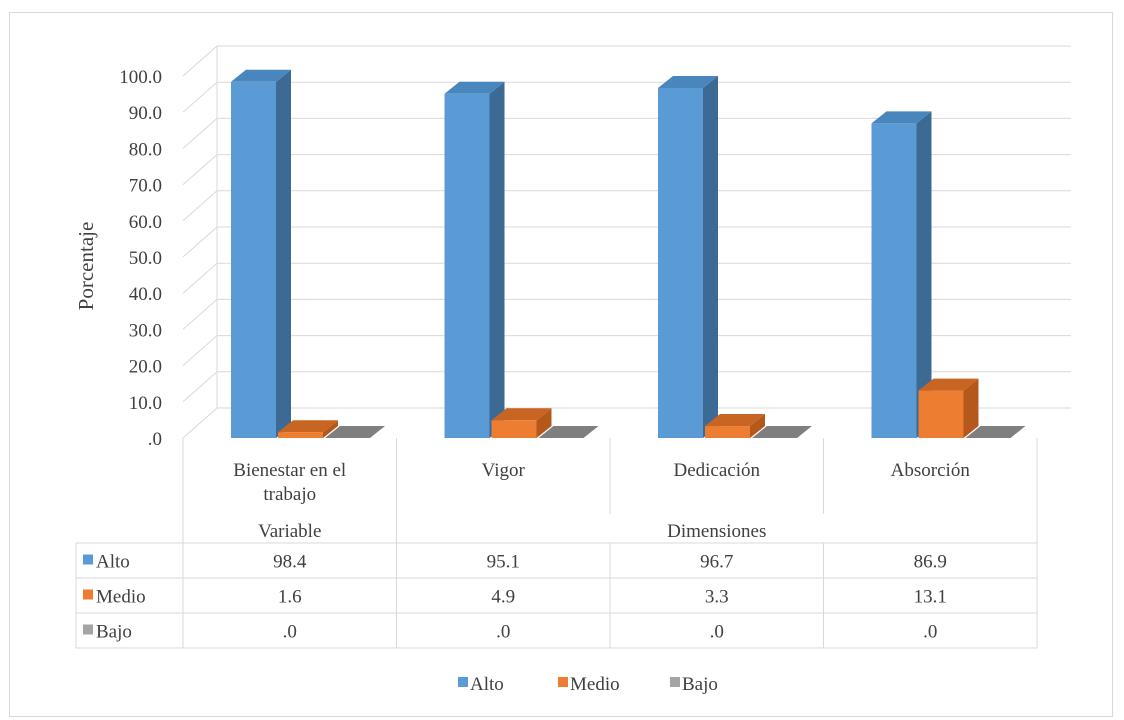  What do you see at coordinates (930, 597) in the screenshot?
I see `table-value: 13.1` at bounding box center [930, 597].